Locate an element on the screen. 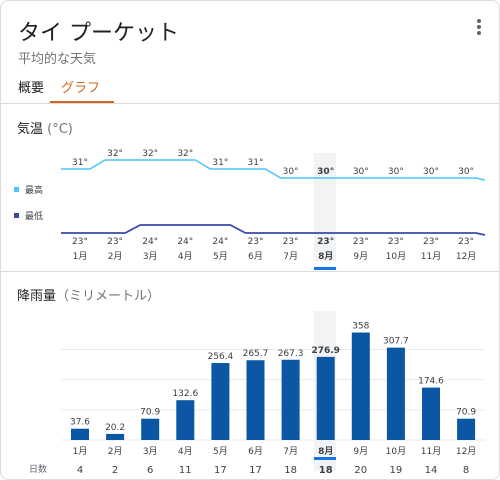 The image size is (500, 480). rain-value-label: 256.4 is located at coordinates (221, 357).